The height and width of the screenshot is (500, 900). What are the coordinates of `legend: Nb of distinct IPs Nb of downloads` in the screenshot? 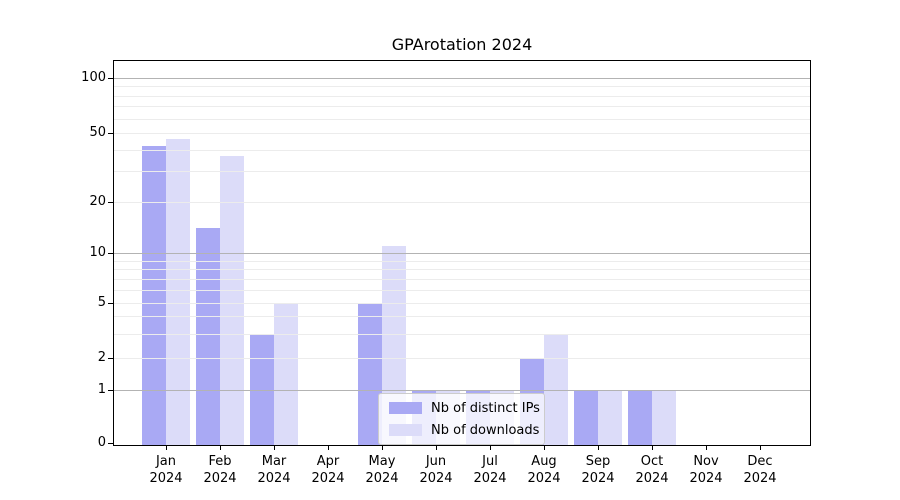 It's located at (461, 419).